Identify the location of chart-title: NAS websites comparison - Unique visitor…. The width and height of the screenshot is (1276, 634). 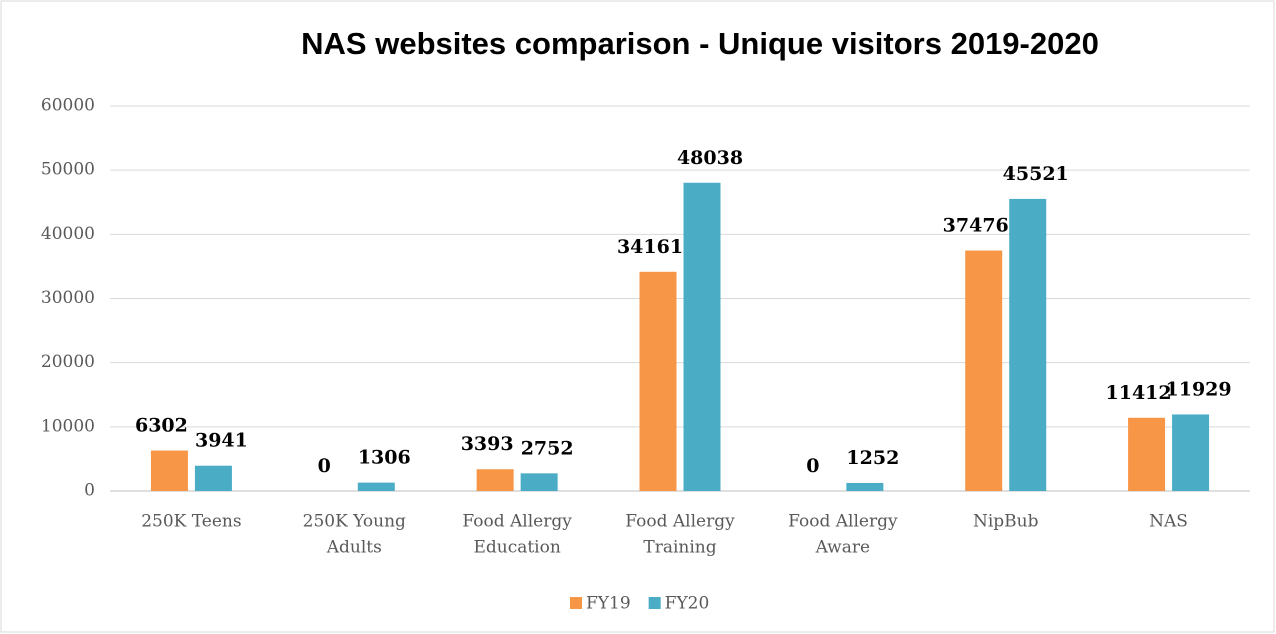
(700, 43).